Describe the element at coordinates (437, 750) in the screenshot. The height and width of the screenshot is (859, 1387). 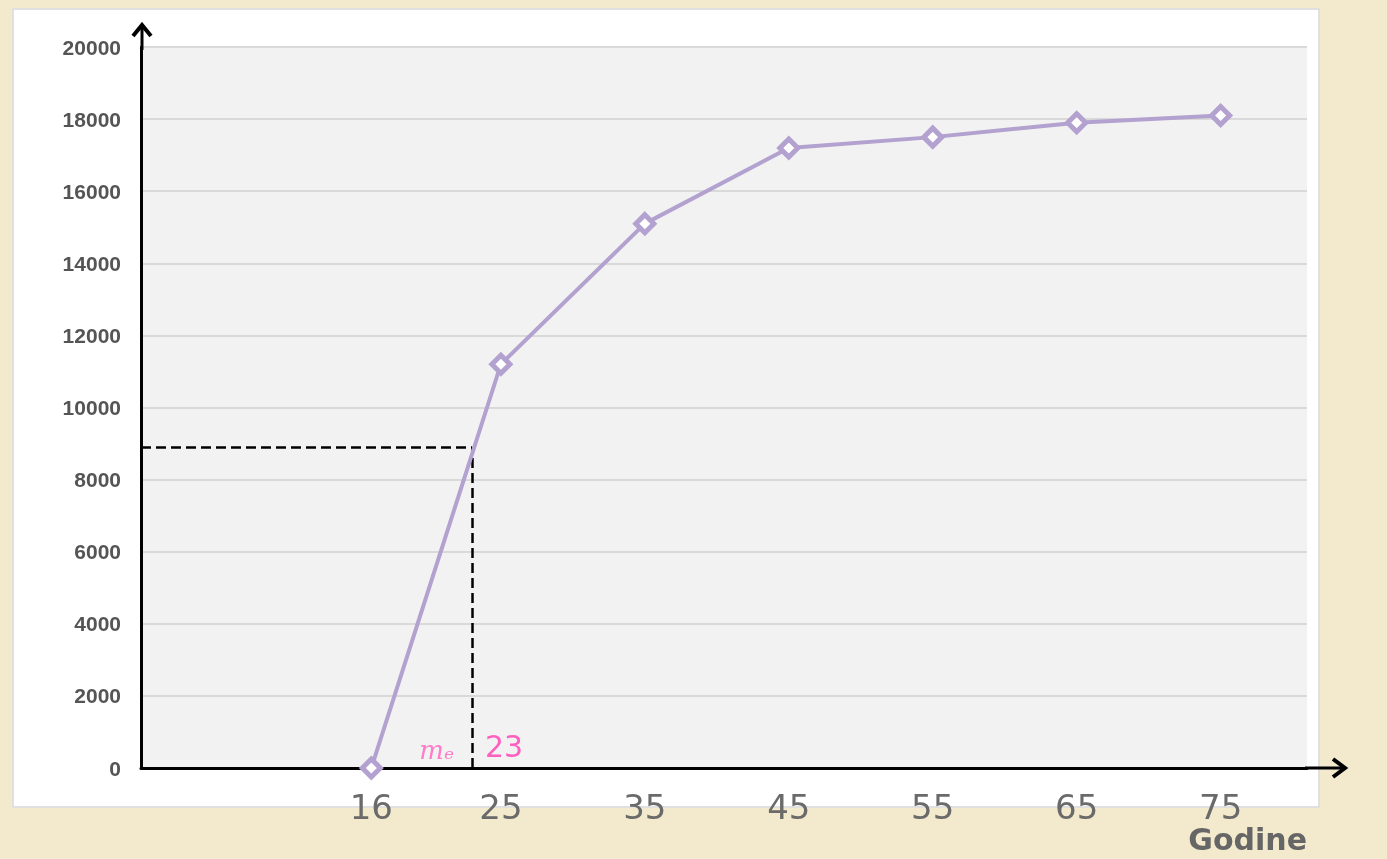
I see `annotation: mₑ` at that location.